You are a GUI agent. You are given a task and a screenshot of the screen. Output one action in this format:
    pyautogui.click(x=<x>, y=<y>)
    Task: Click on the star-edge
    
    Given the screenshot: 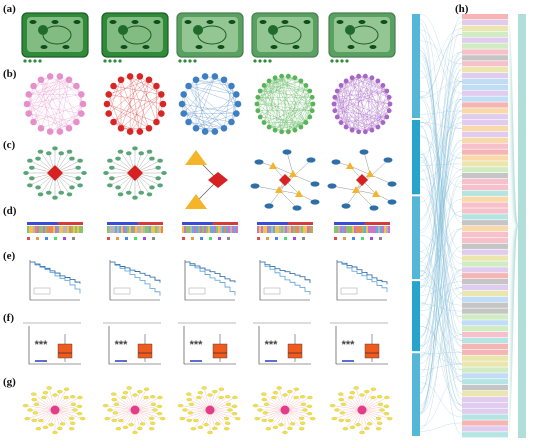 What is the action you would take?
    pyautogui.click(x=195, y=408)
    